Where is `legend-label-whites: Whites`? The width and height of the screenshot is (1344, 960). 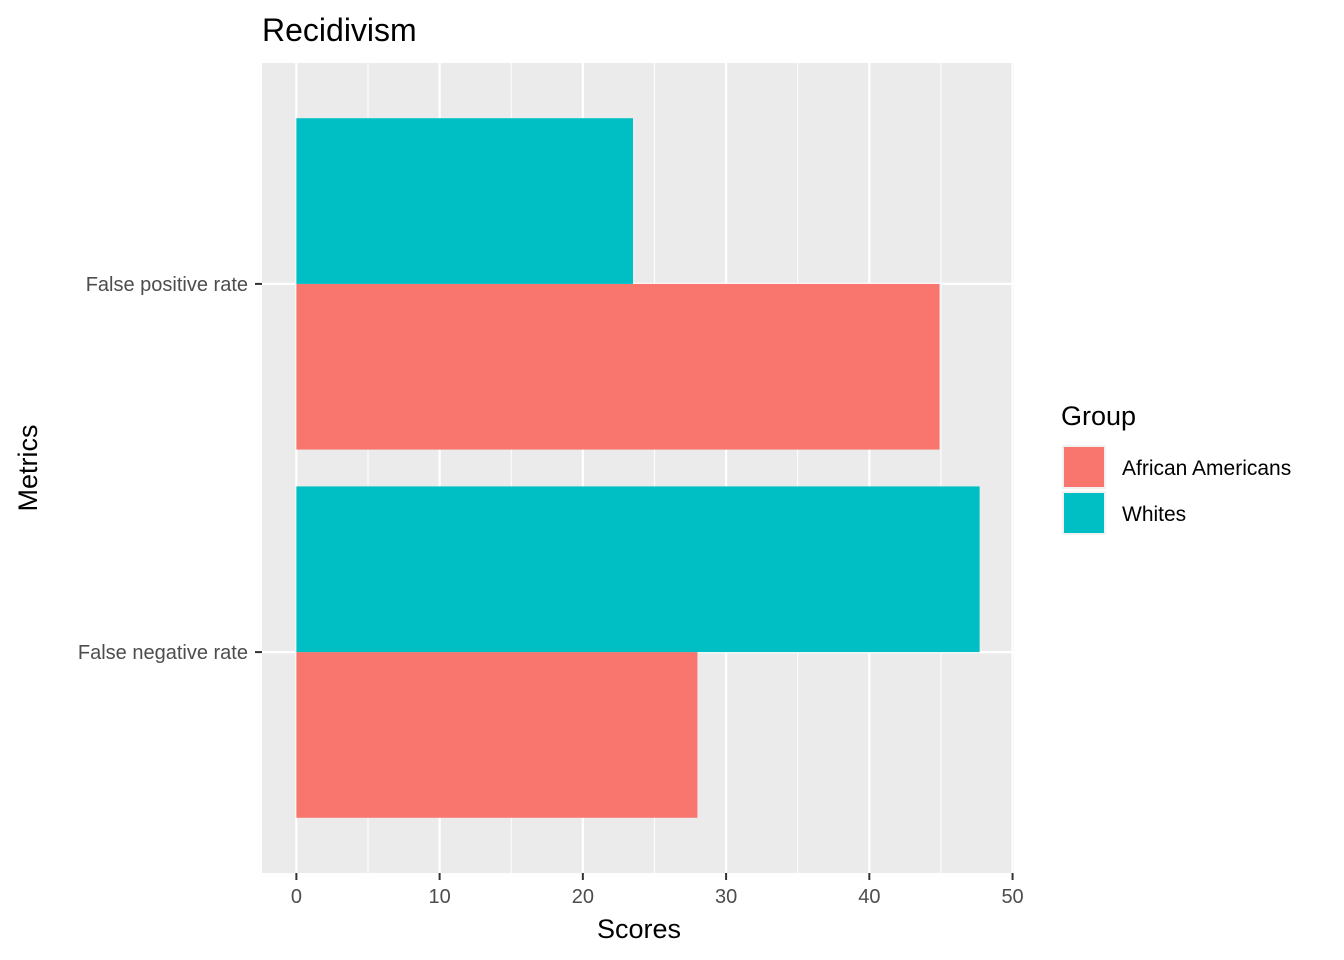 legend-label-whites: Whites is located at coordinates (1154, 514).